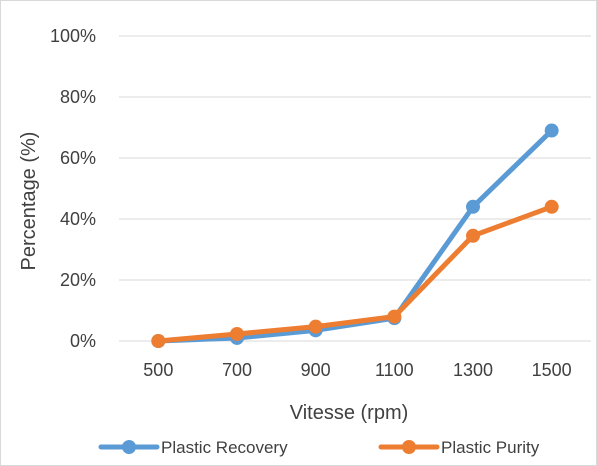 Image resolution: width=597 pixels, height=466 pixels. I want to click on y-axis-ticks: 0% 20% 40% 60% 80% 100%, so click(73, 188).